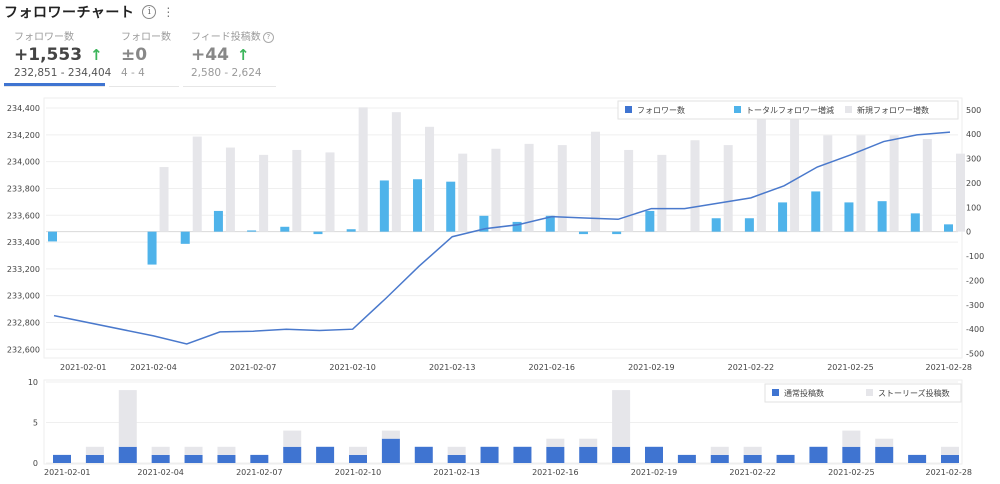 The width and height of the screenshot is (1000, 484). I want to click on info-icon: i, so click(149, 12).